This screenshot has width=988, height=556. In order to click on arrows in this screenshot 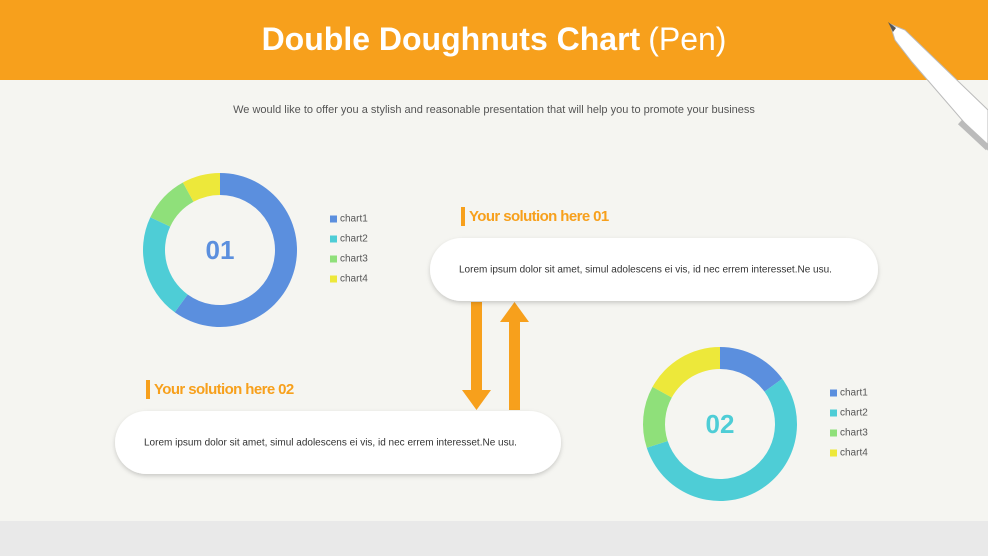, I will do `click(495, 356)`.